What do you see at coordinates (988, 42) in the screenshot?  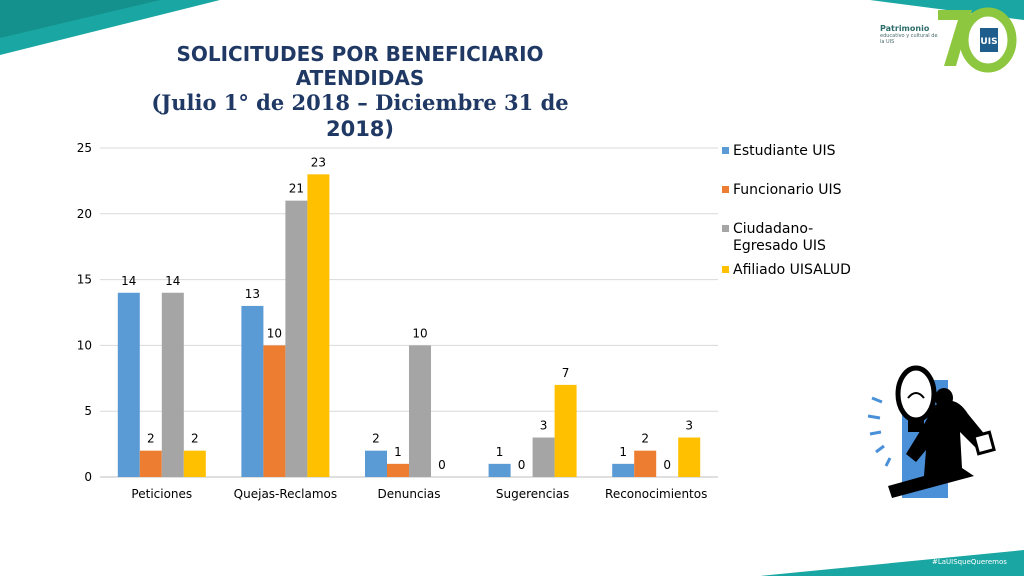 I see `svg-text: UIS` at bounding box center [988, 42].